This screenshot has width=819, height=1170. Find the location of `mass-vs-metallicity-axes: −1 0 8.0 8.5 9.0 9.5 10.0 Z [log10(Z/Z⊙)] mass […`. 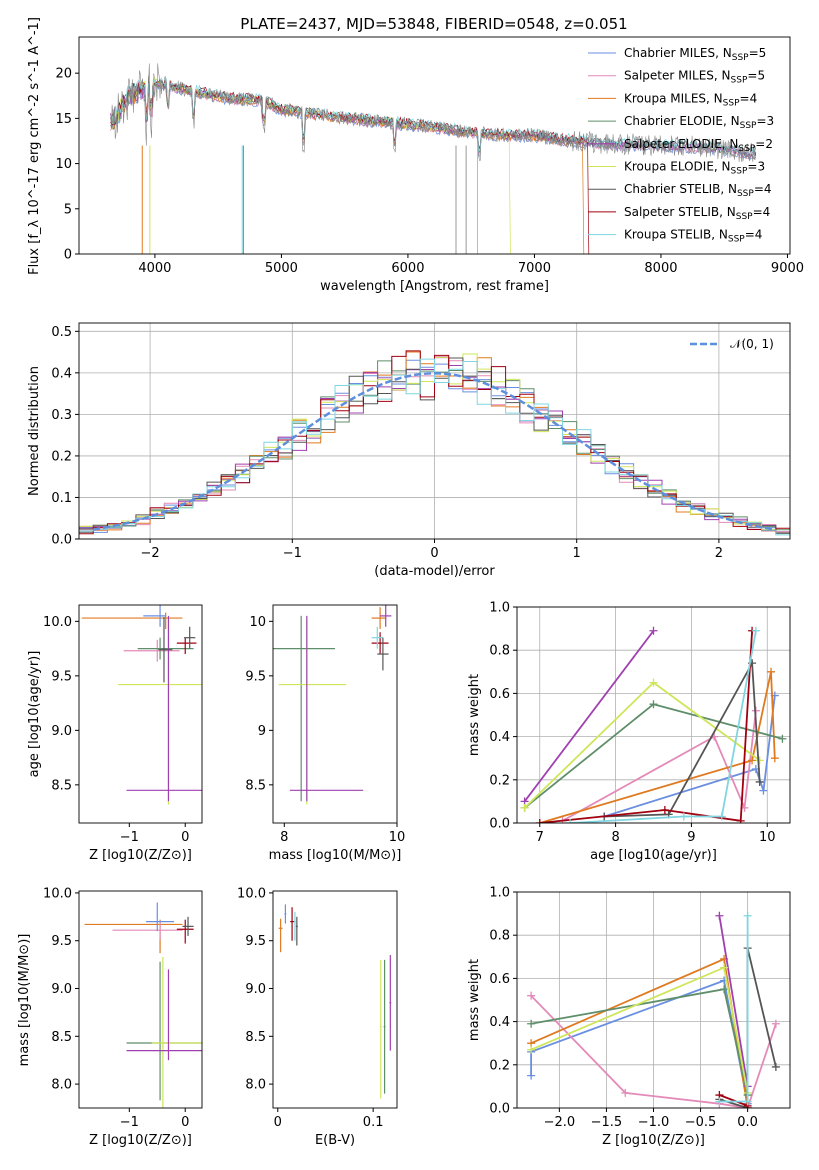

mass-vs-metallicity-axes: −1 0 8.0 8.5 9.0 9.5 10.0 Z [log10(Z/Z⊙)] mass [… is located at coordinates (110, 1017).